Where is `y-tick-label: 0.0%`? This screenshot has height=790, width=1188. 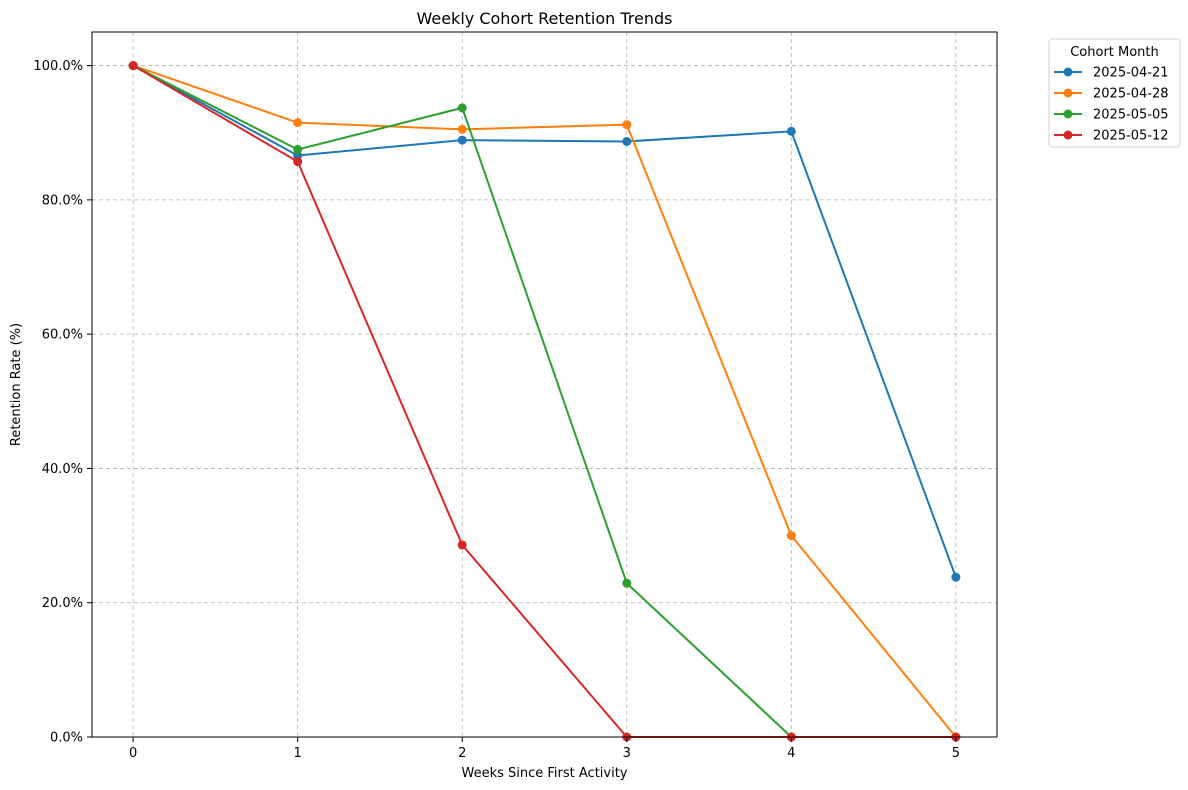 y-tick-label: 0.0% is located at coordinates (66, 738).